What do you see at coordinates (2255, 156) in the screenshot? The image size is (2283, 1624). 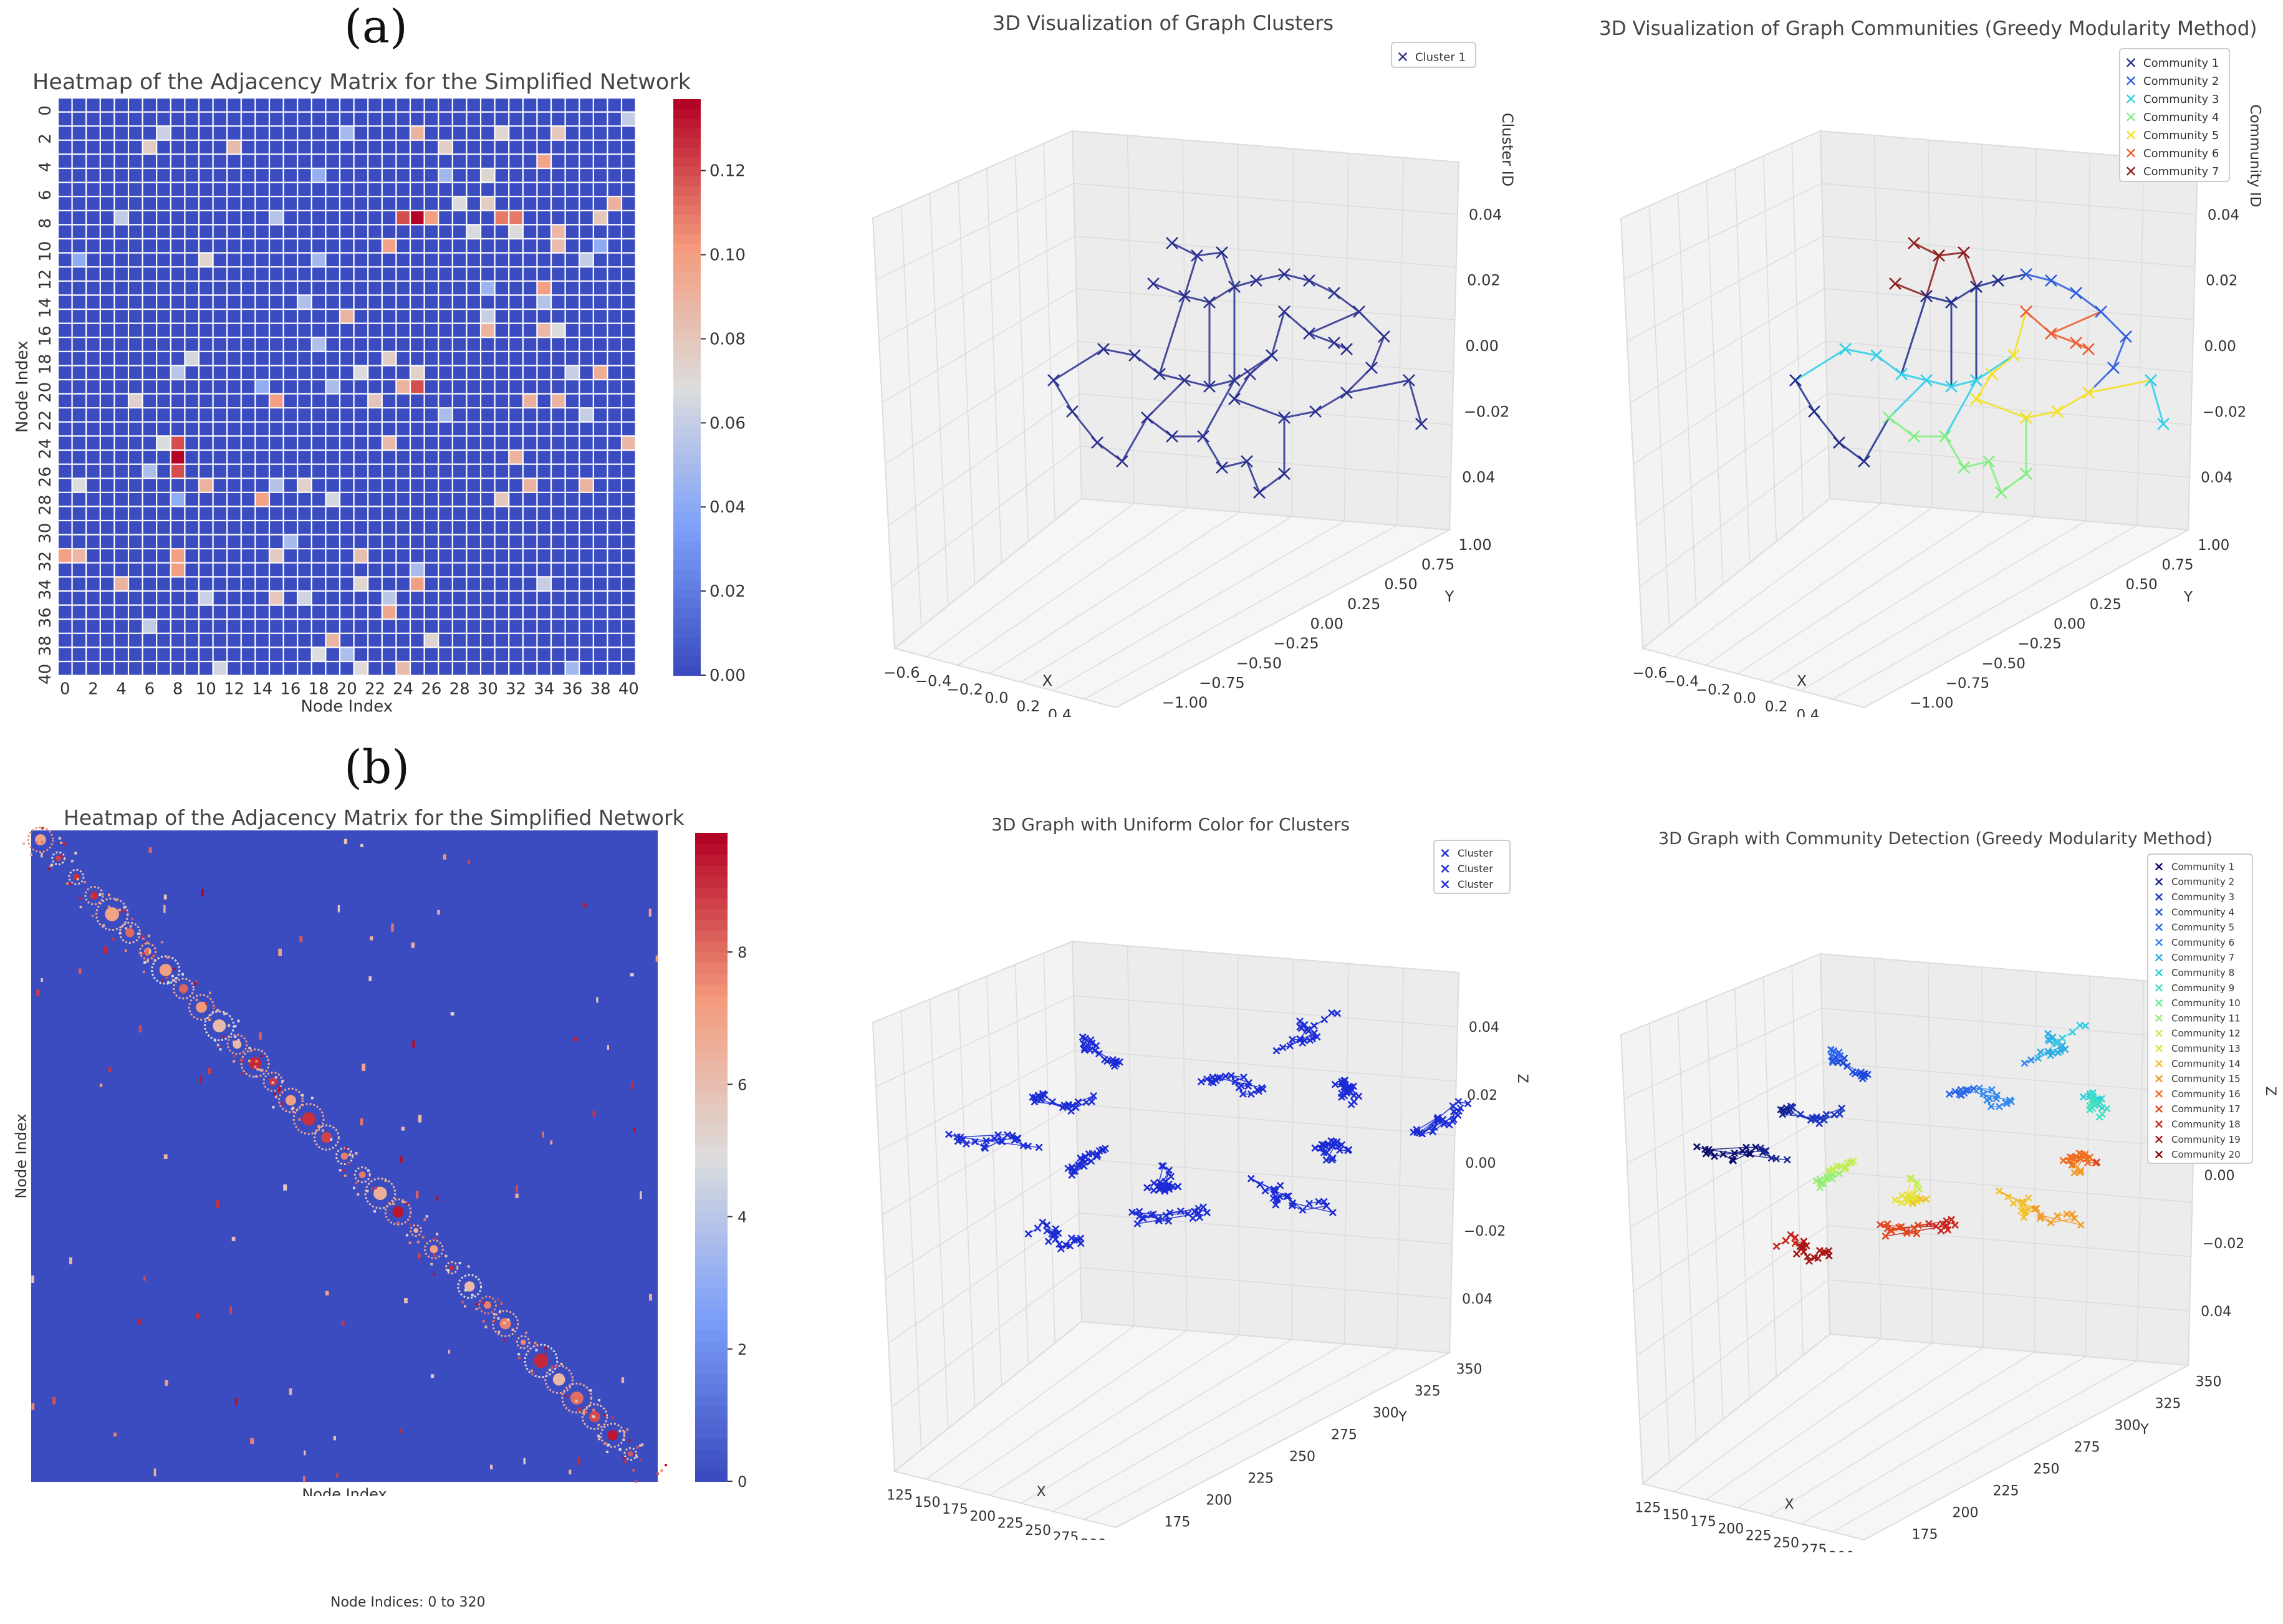 I see `communities3d-a-zlabel: Community ID` at bounding box center [2255, 156].